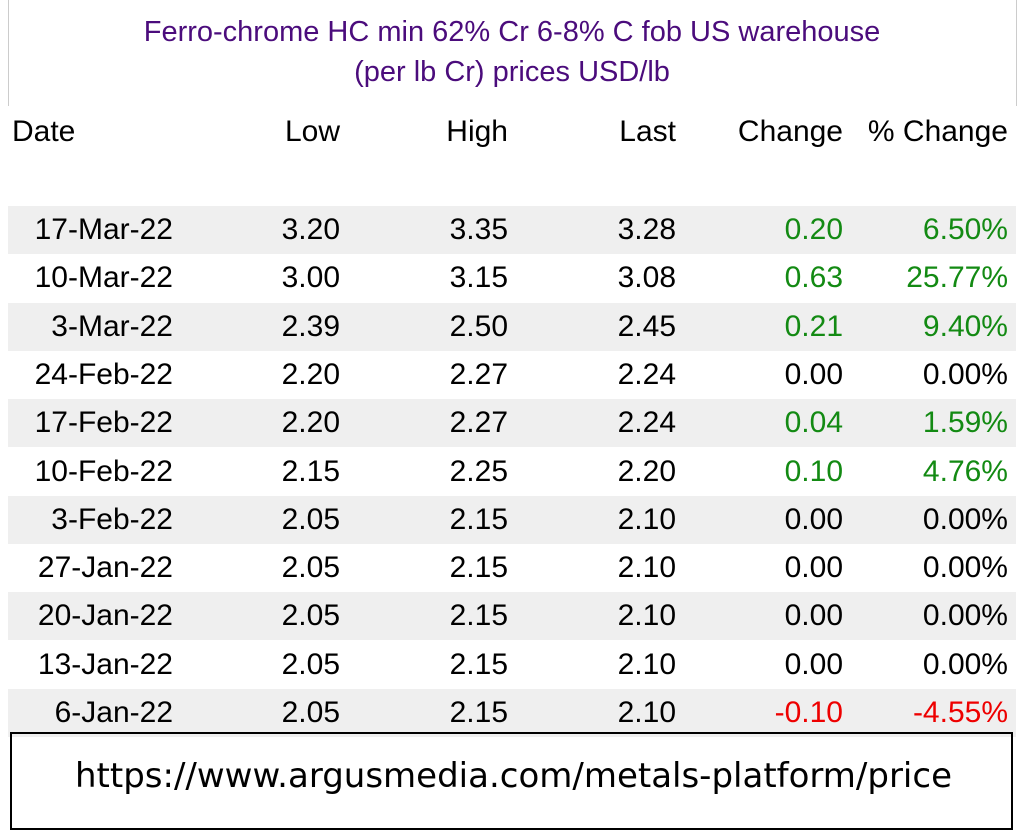  I want to click on value-cell: 3.35, so click(478, 229).